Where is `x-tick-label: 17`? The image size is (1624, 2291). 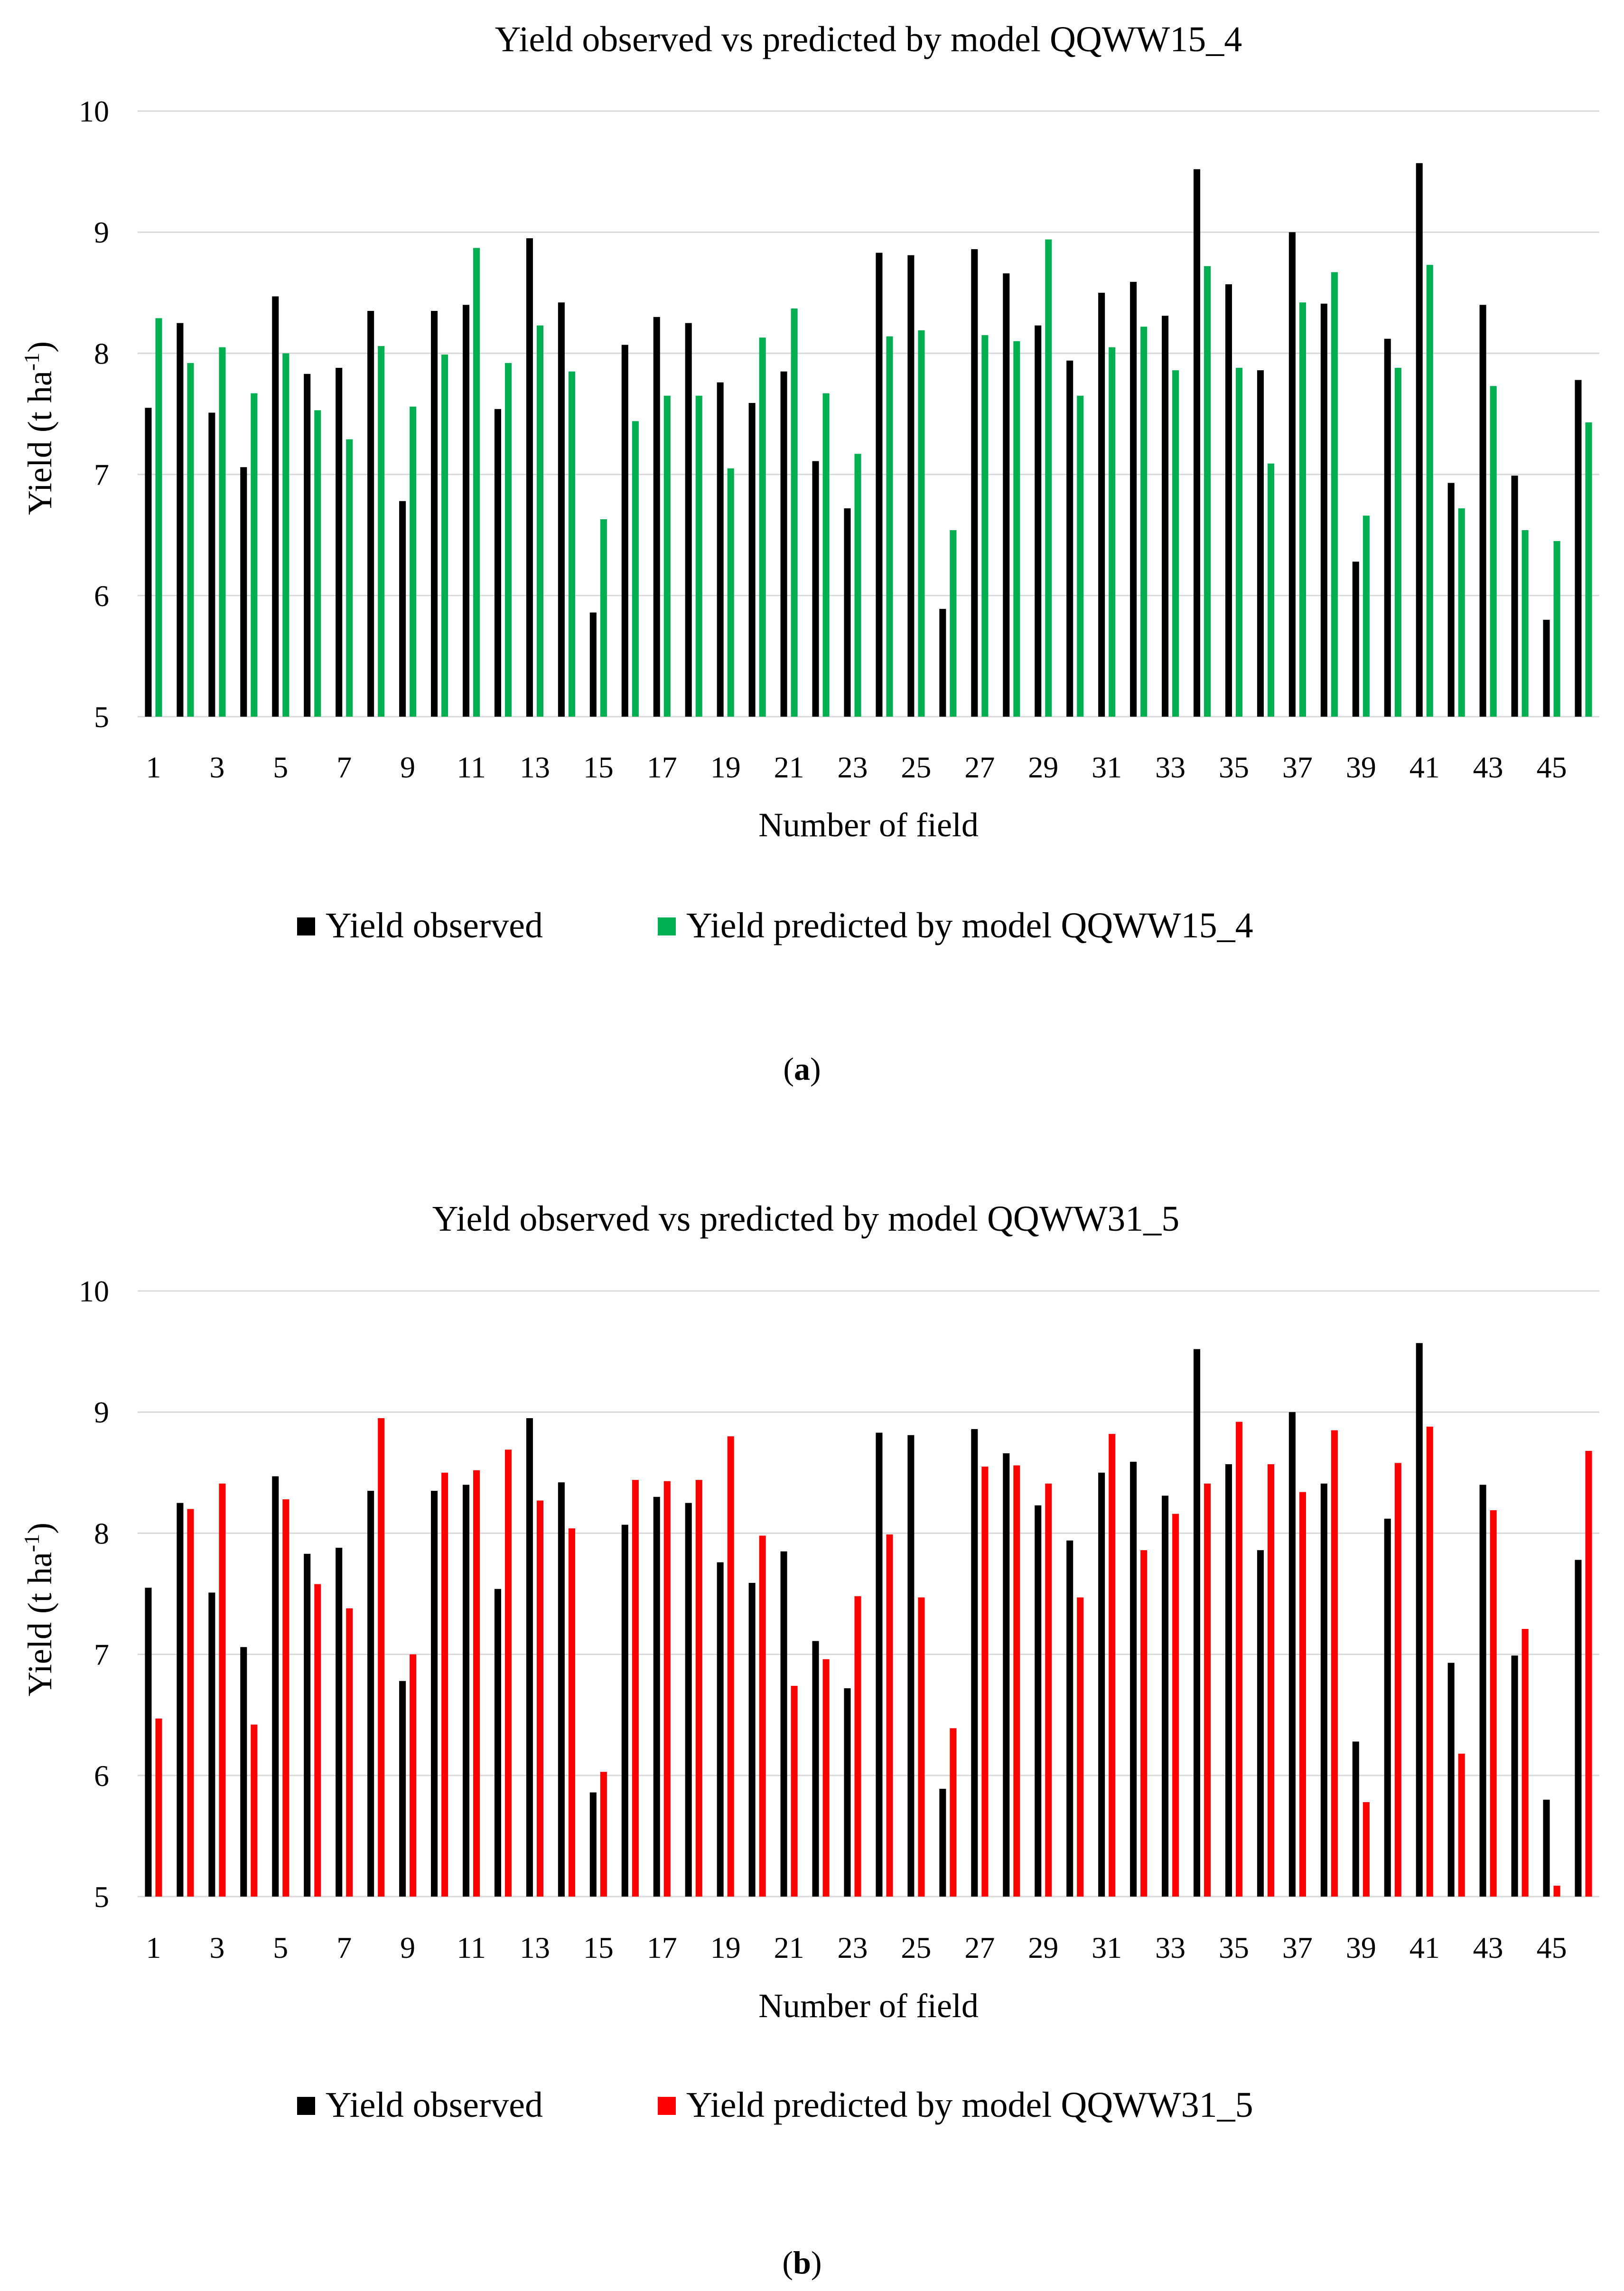
x-tick-label: 17 is located at coordinates (662, 767).